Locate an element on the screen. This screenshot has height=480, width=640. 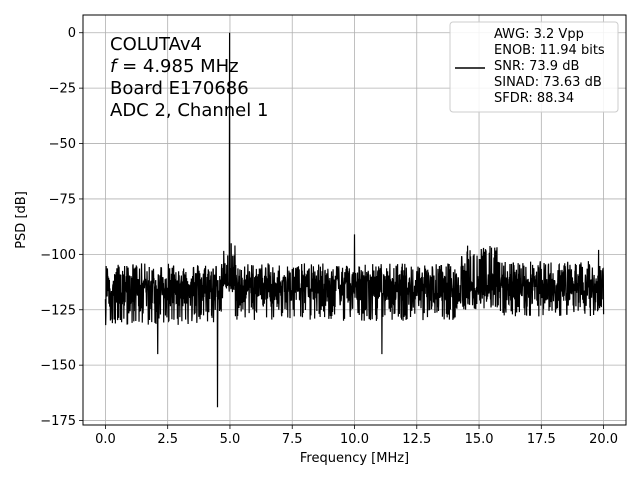
x-tick-label: 0.0 is located at coordinates (105, 439).